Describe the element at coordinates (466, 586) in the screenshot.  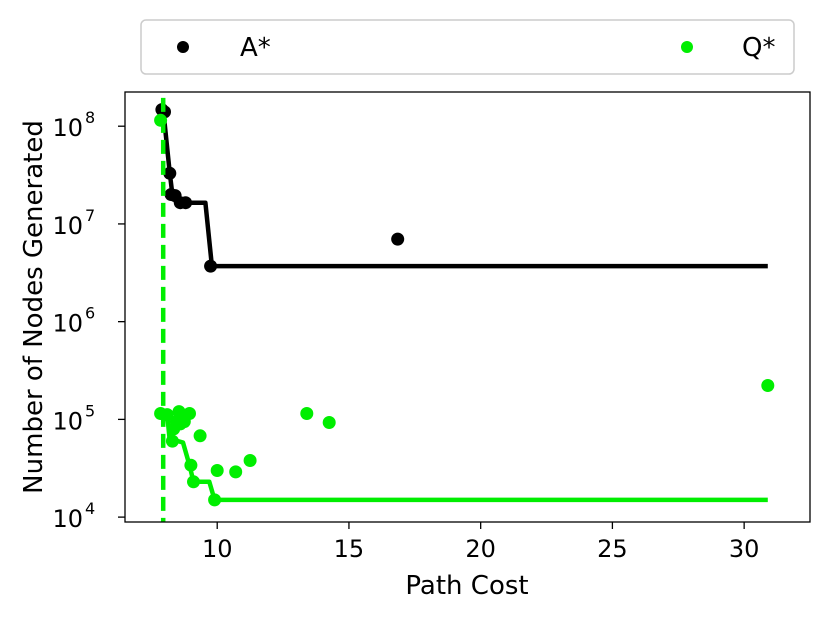
I see `x-axis-label: Path Cost` at that location.